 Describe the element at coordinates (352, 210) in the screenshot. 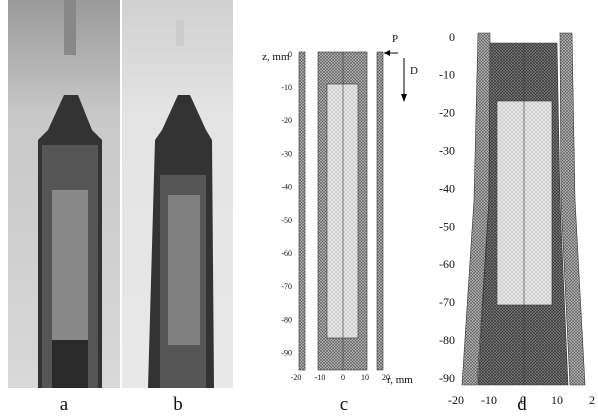

I see `mesh-c` at that location.